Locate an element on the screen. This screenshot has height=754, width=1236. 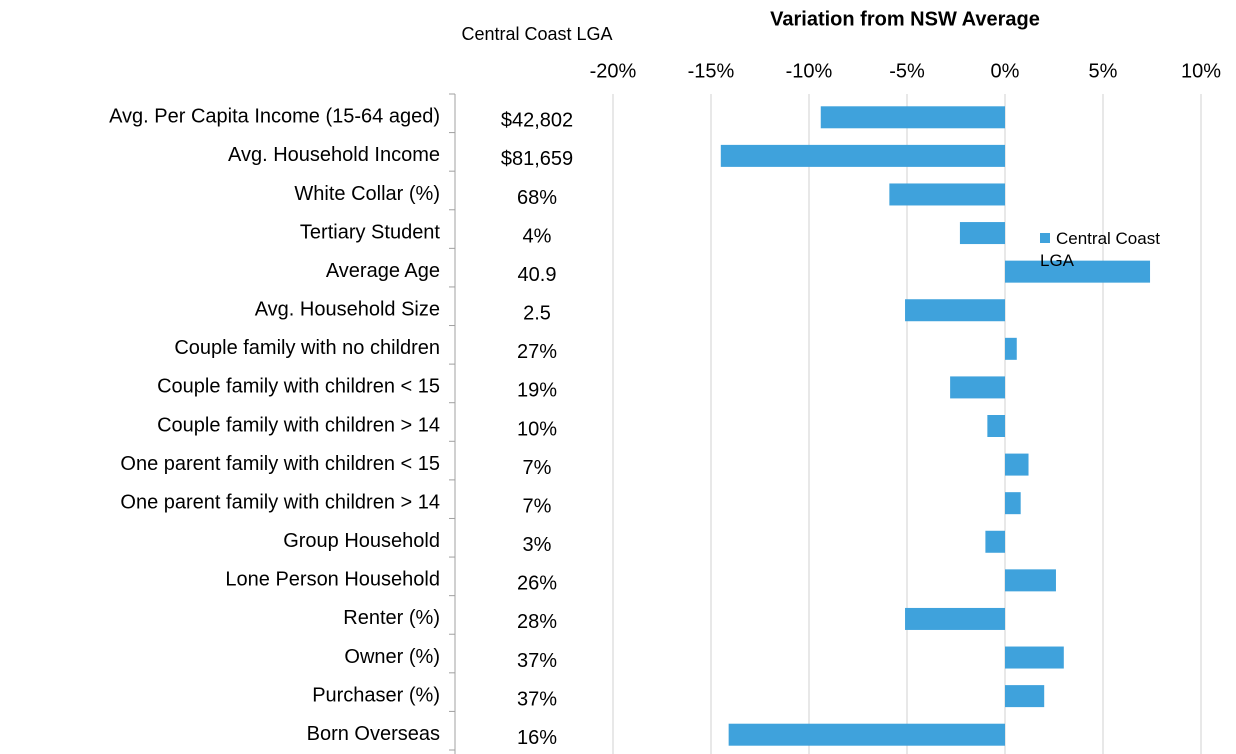
category-label: Couple family with no children is located at coordinates (307, 348).